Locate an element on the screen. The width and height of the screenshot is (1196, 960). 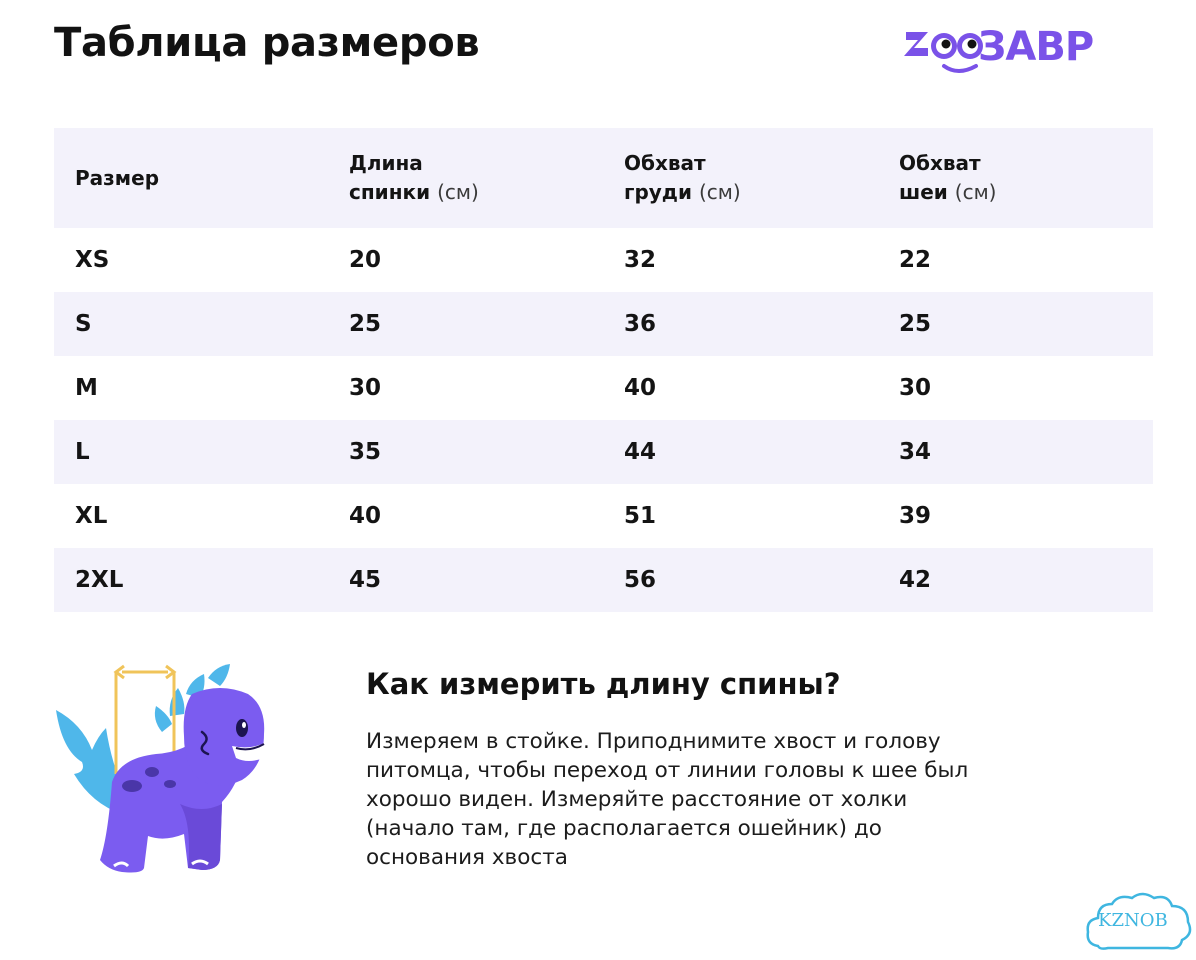
cell-chest-girth: 44 is located at coordinates (640, 452).